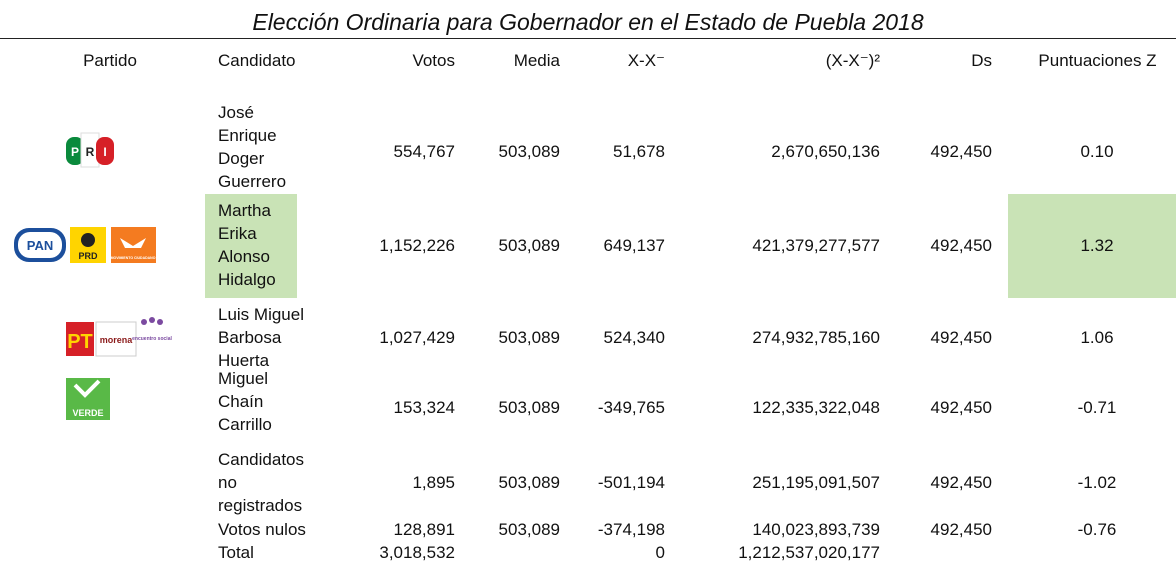 The height and width of the screenshot is (567, 1176). What do you see at coordinates (424, 529) in the screenshot?
I see `cell: 128,891` at bounding box center [424, 529].